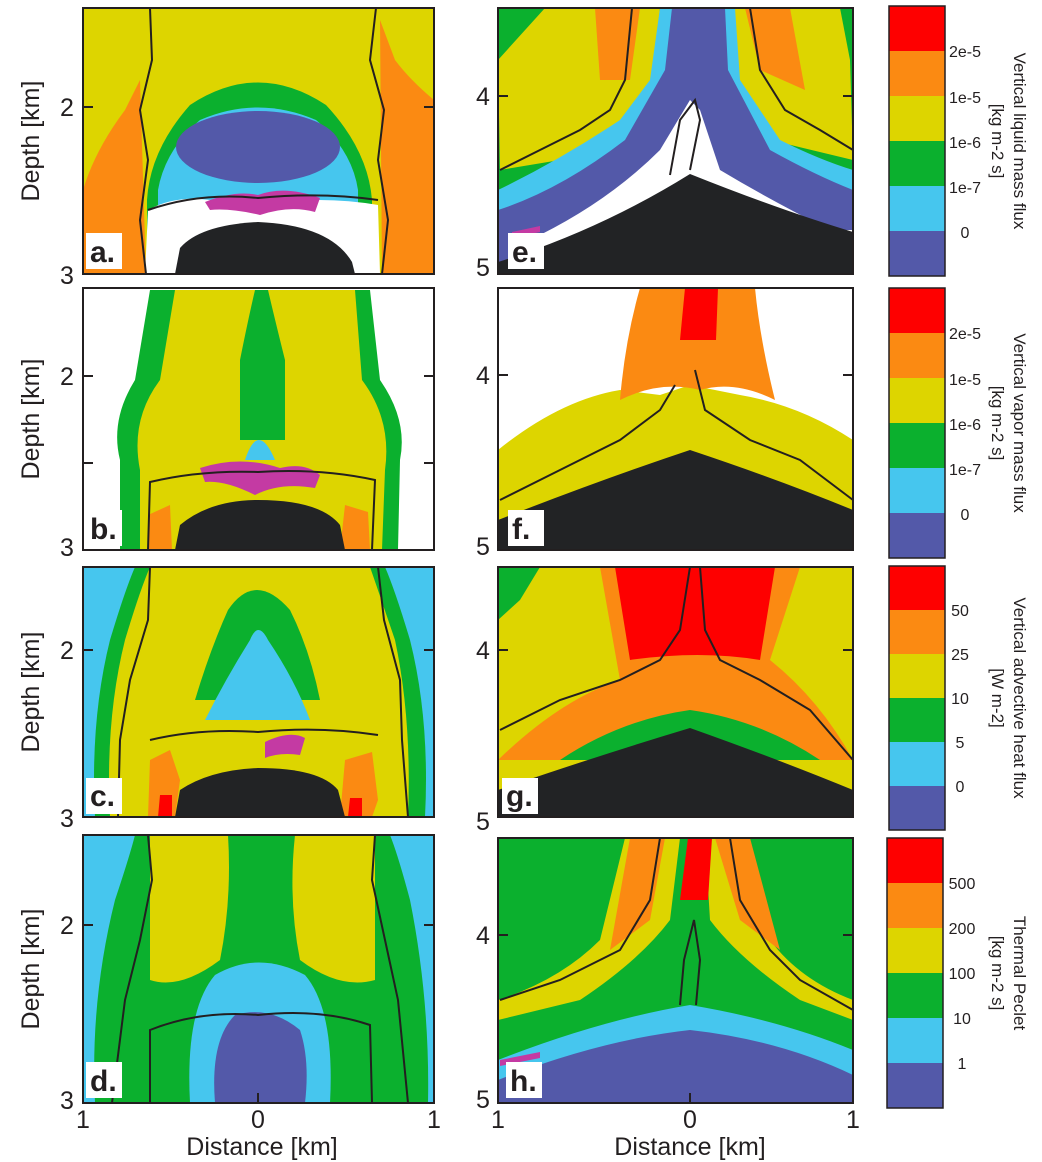 This screenshot has width=1042, height=1162. What do you see at coordinates (393, 692) in the screenshot?
I see `panel-c-contour-right` at bounding box center [393, 692].